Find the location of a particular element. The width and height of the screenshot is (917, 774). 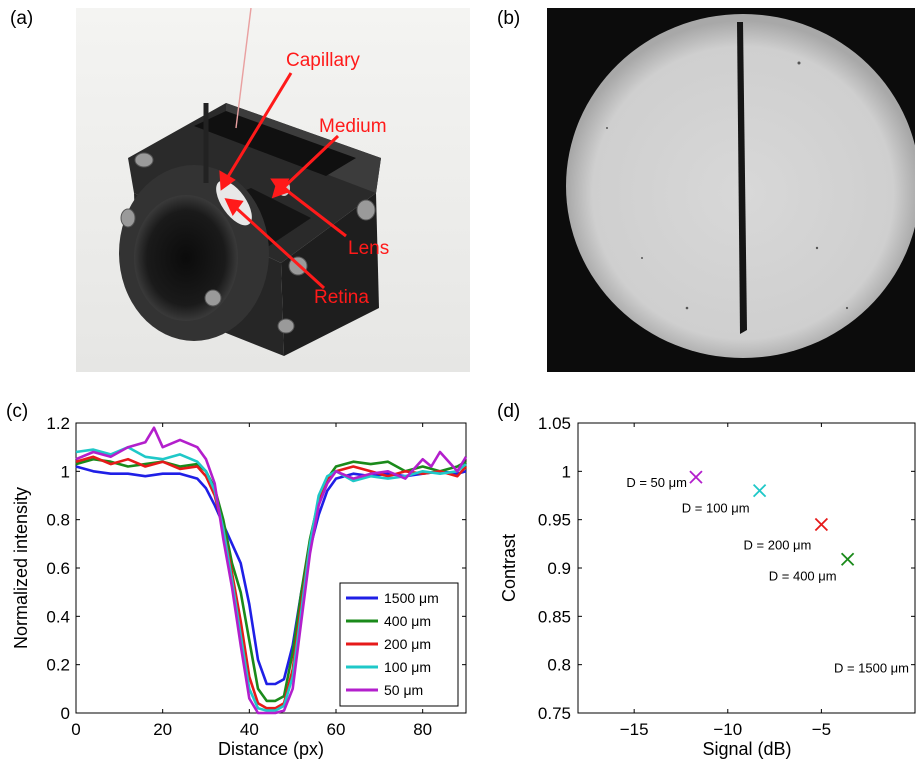

chart-d-ytick-label: 0.95 is located at coordinates (554, 520).